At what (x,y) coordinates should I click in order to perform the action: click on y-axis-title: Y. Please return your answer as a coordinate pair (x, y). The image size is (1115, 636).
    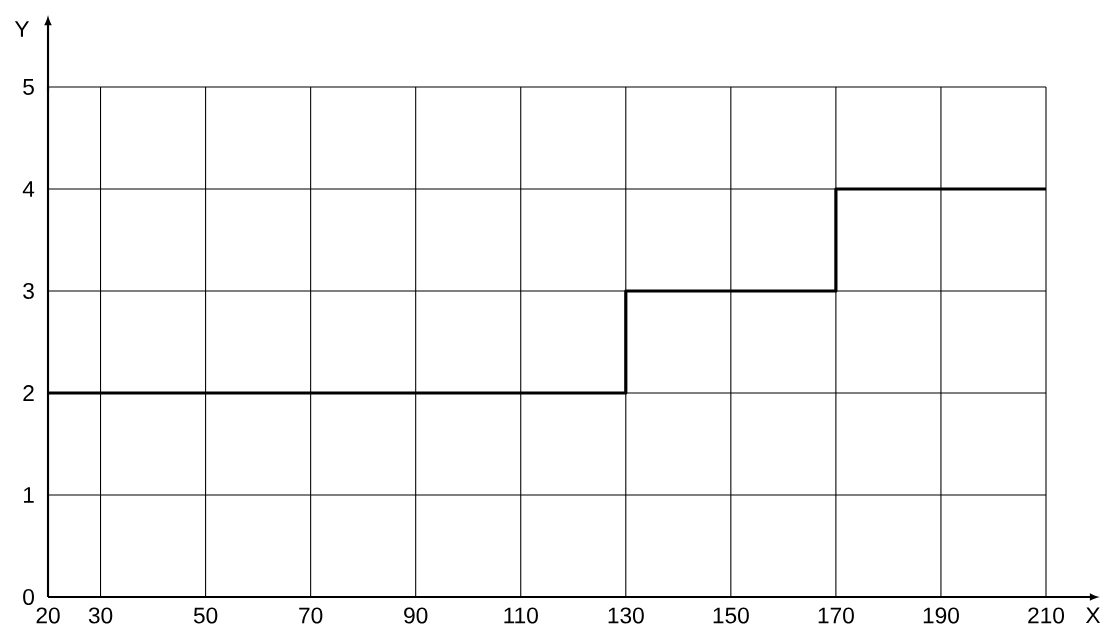
    Looking at the image, I should click on (22, 29).